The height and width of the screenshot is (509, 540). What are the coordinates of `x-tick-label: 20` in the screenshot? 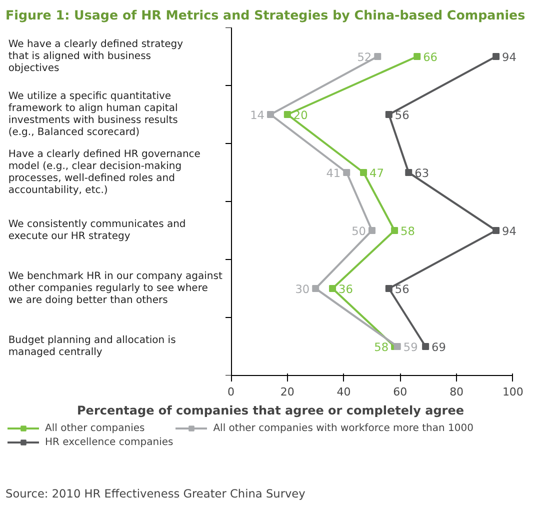 It's located at (287, 392).